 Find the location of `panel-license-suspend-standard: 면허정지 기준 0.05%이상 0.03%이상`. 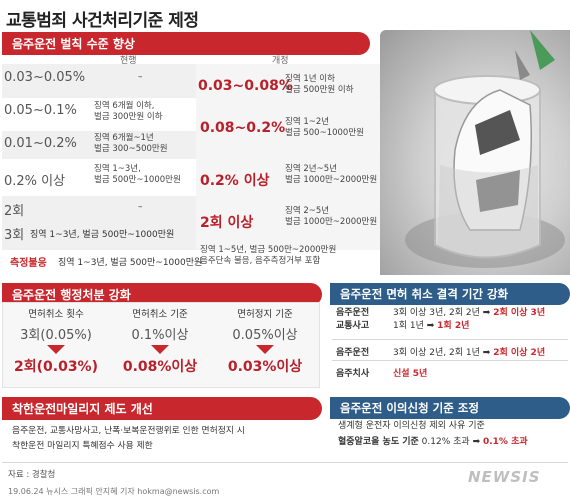

panel-license-suspend-standard: 면허정지 기준 0.05%이상 0.03%이상 is located at coordinates (265, 342).